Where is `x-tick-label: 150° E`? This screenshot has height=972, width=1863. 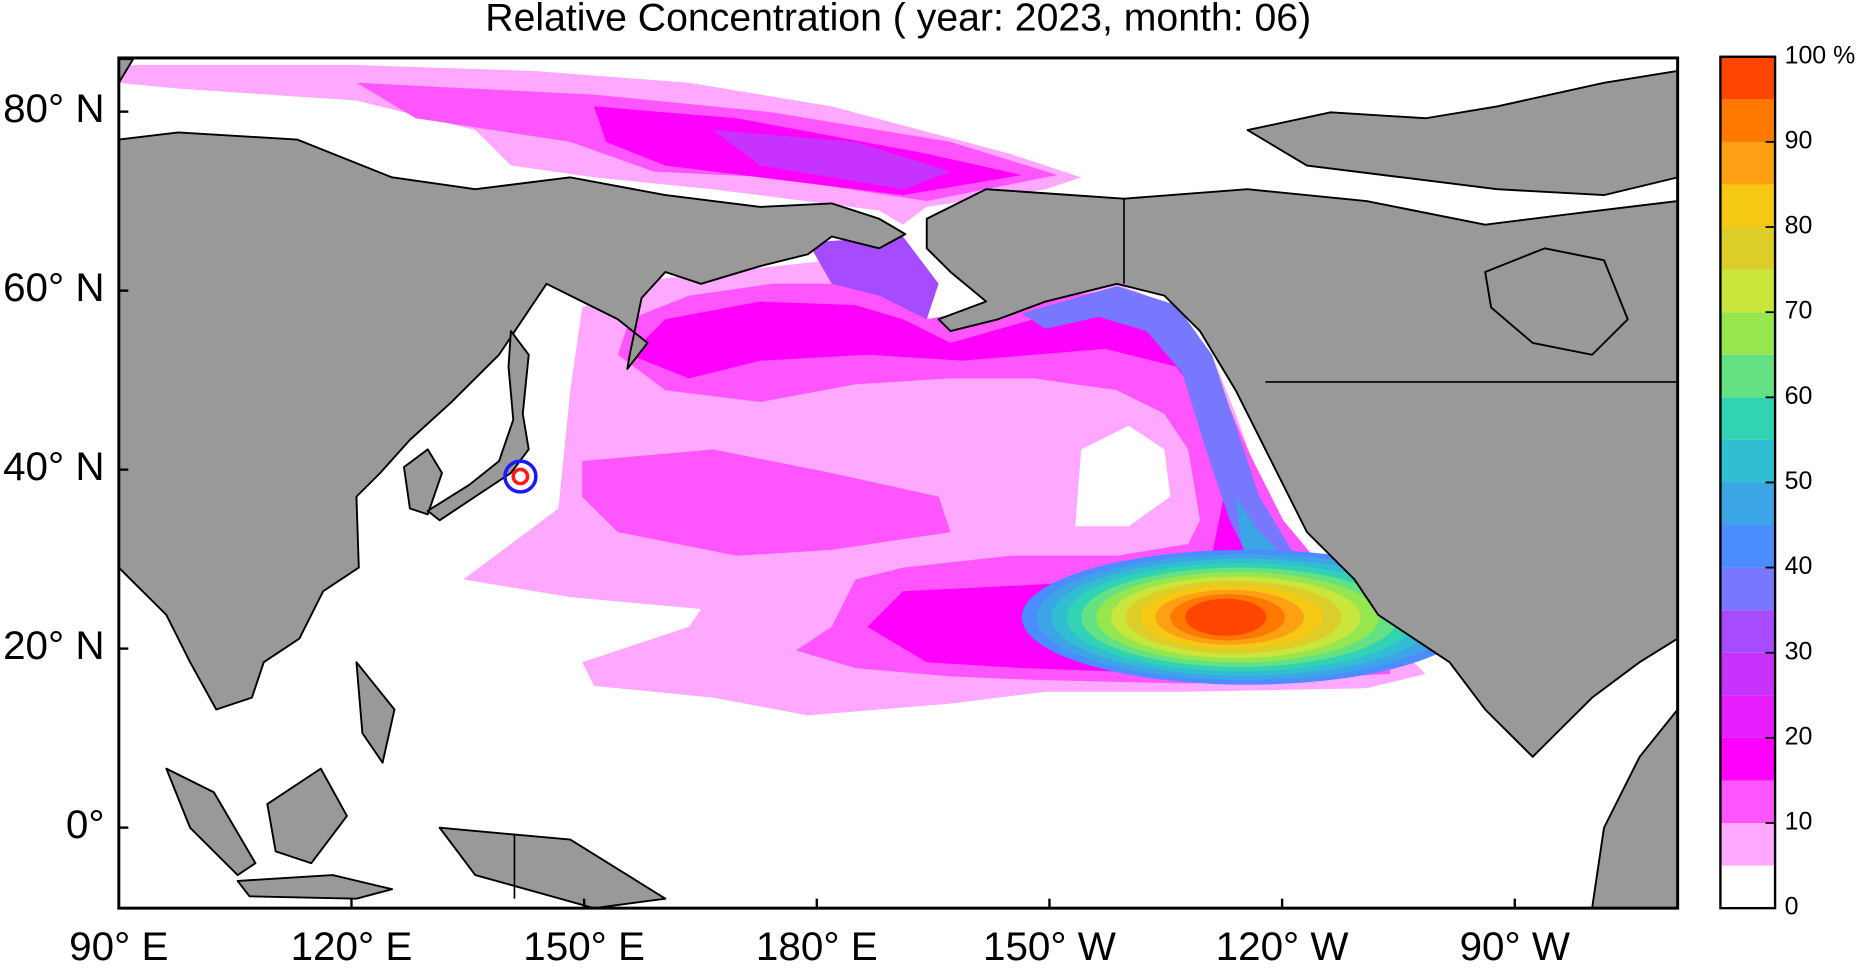
x-tick-label: 150° E is located at coordinates (584, 946).